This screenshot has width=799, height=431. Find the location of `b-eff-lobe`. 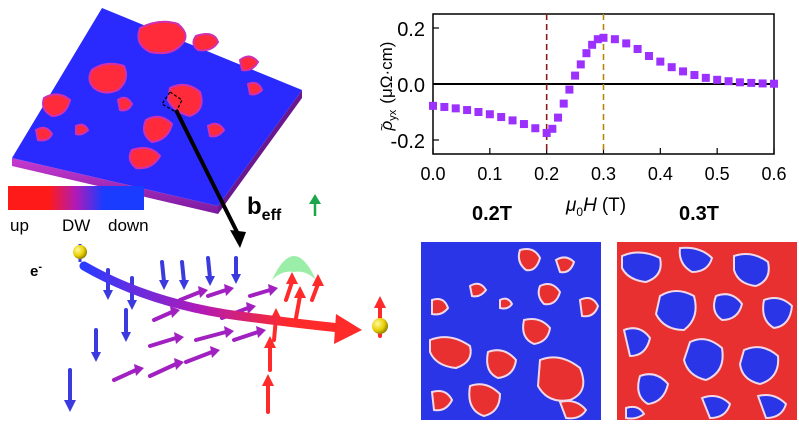

b-eff-lobe is located at coordinates (294, 268).